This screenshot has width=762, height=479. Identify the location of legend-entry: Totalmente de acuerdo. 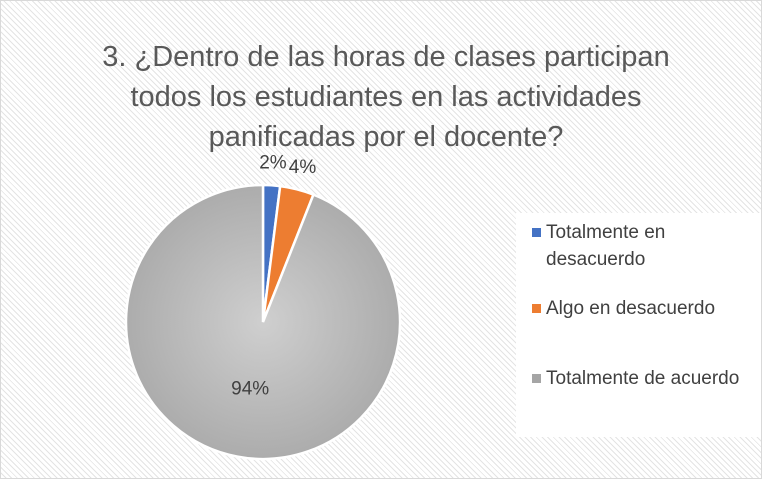
(641, 378).